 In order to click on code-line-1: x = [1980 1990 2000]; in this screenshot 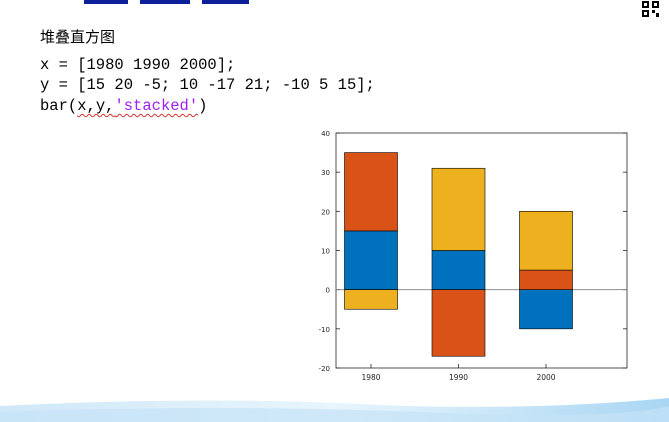, I will do `click(138, 65)`.